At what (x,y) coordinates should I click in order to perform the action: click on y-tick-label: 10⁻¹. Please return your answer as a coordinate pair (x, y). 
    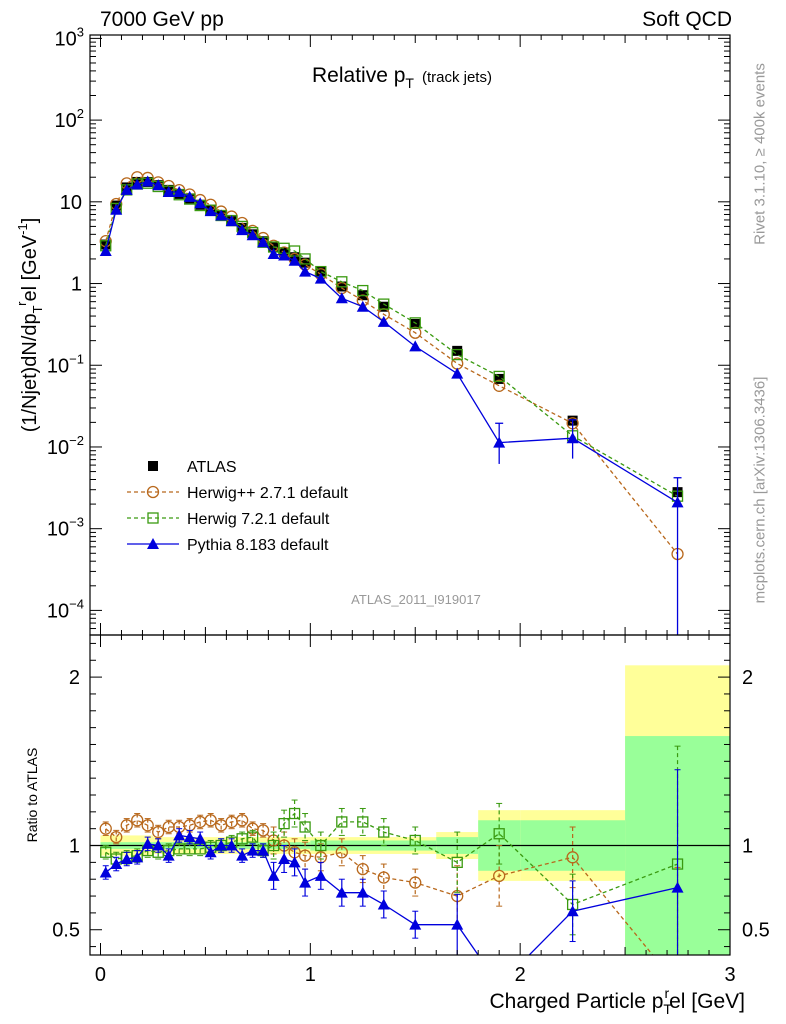
    Looking at the image, I should click on (65, 364).